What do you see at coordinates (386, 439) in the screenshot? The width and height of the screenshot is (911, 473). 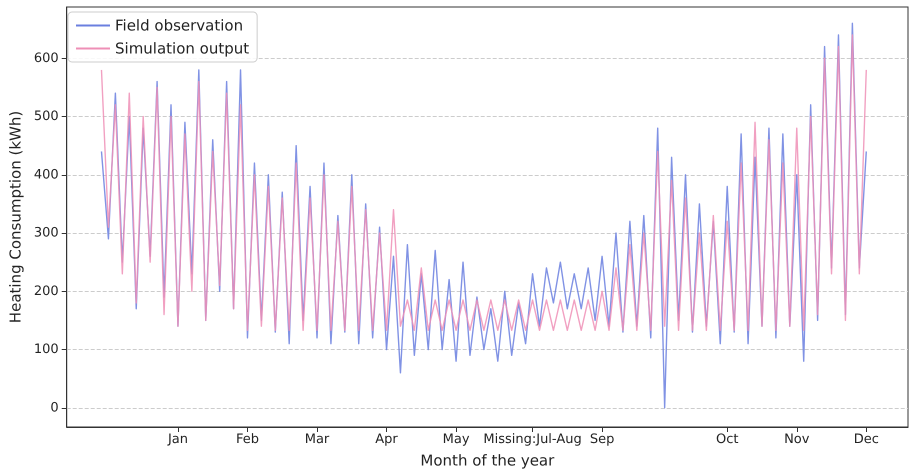 I see `x-tick-label: Apr` at bounding box center [386, 439].